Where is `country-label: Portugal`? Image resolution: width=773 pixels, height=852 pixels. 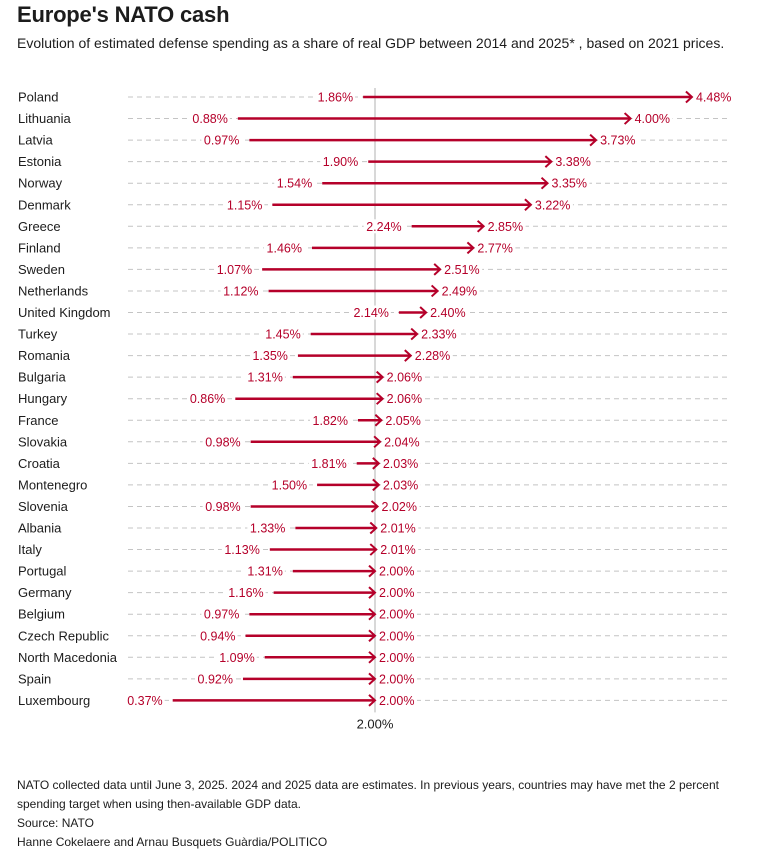
country-label: Portugal is located at coordinates (42, 571).